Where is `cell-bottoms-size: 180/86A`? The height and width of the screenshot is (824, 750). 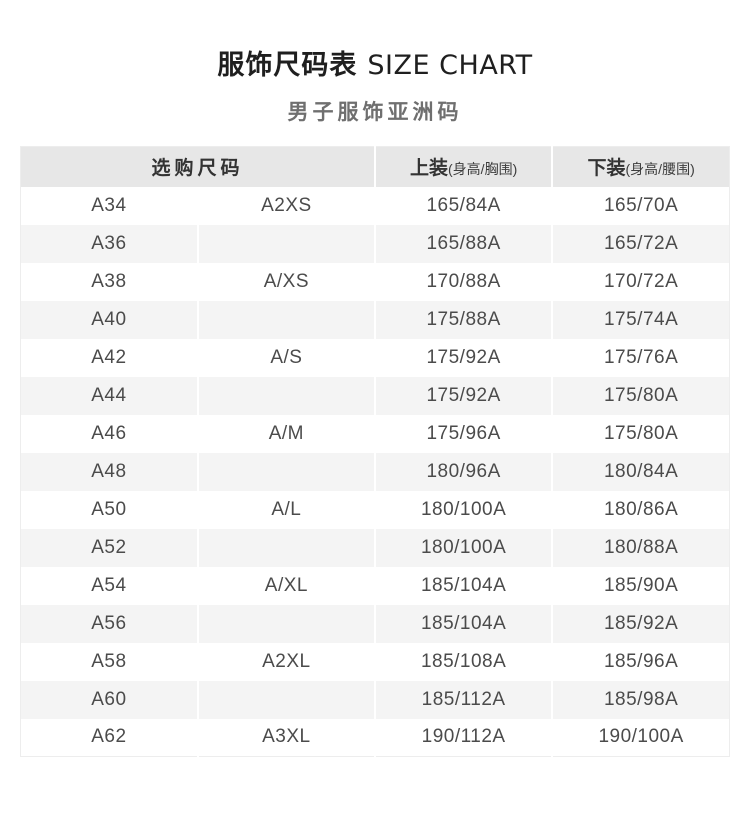 cell-bottoms-size: 180/86A is located at coordinates (640, 509).